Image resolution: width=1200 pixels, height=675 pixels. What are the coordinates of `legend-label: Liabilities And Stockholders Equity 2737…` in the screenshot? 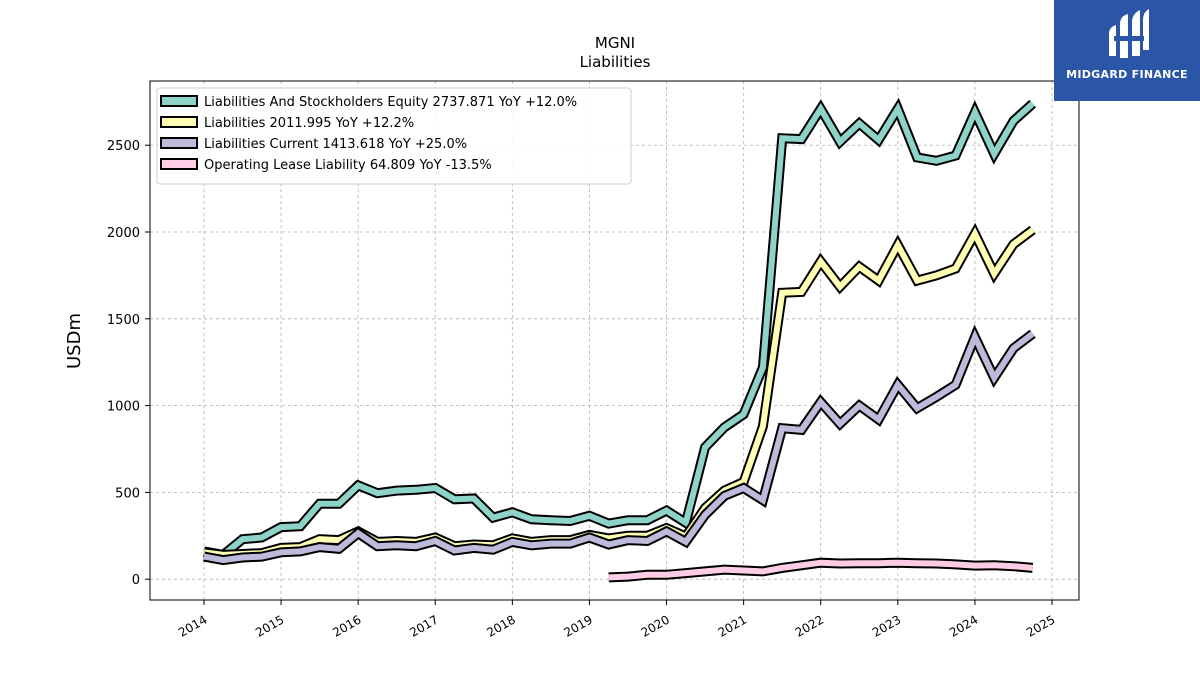 It's located at (390, 102).